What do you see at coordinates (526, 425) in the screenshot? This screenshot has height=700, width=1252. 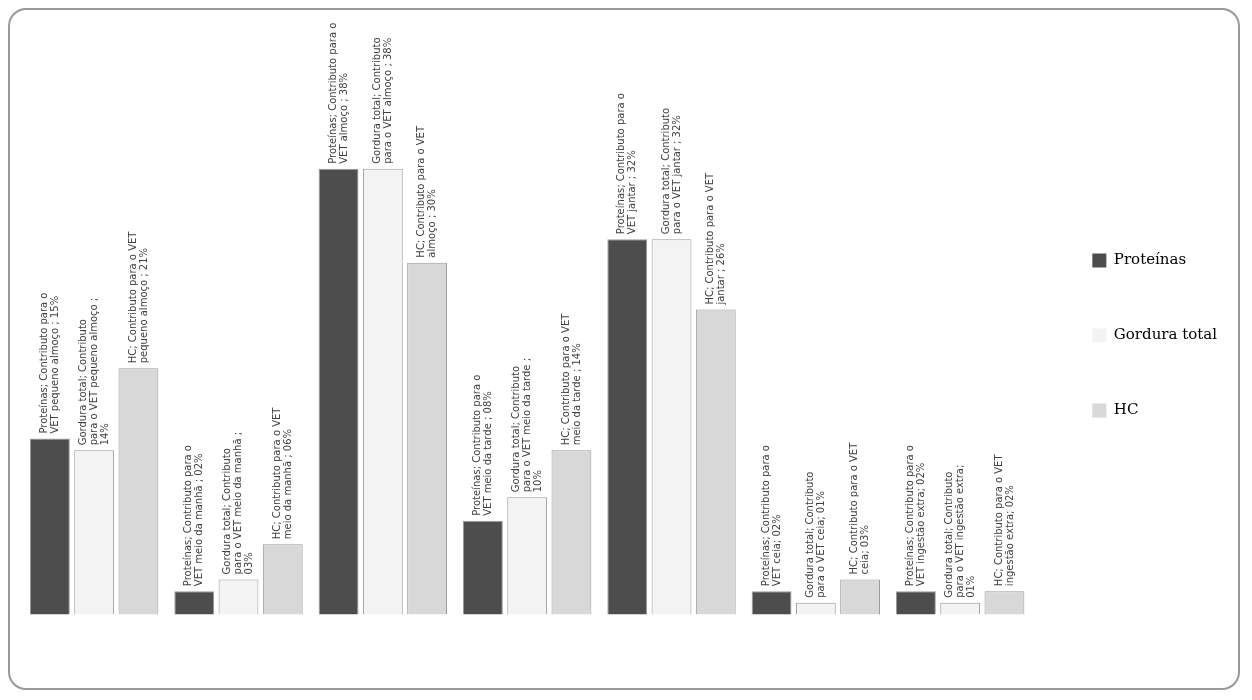 I see `data-label: Gordura total; Contributo para o VET meio da tarde ; 10%` at bounding box center [526, 425].